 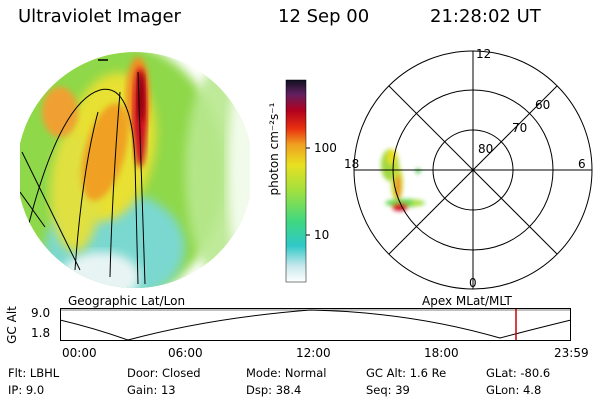 What do you see at coordinates (473, 283) in the screenshot?
I see `mlt-label-0: 0` at bounding box center [473, 283].